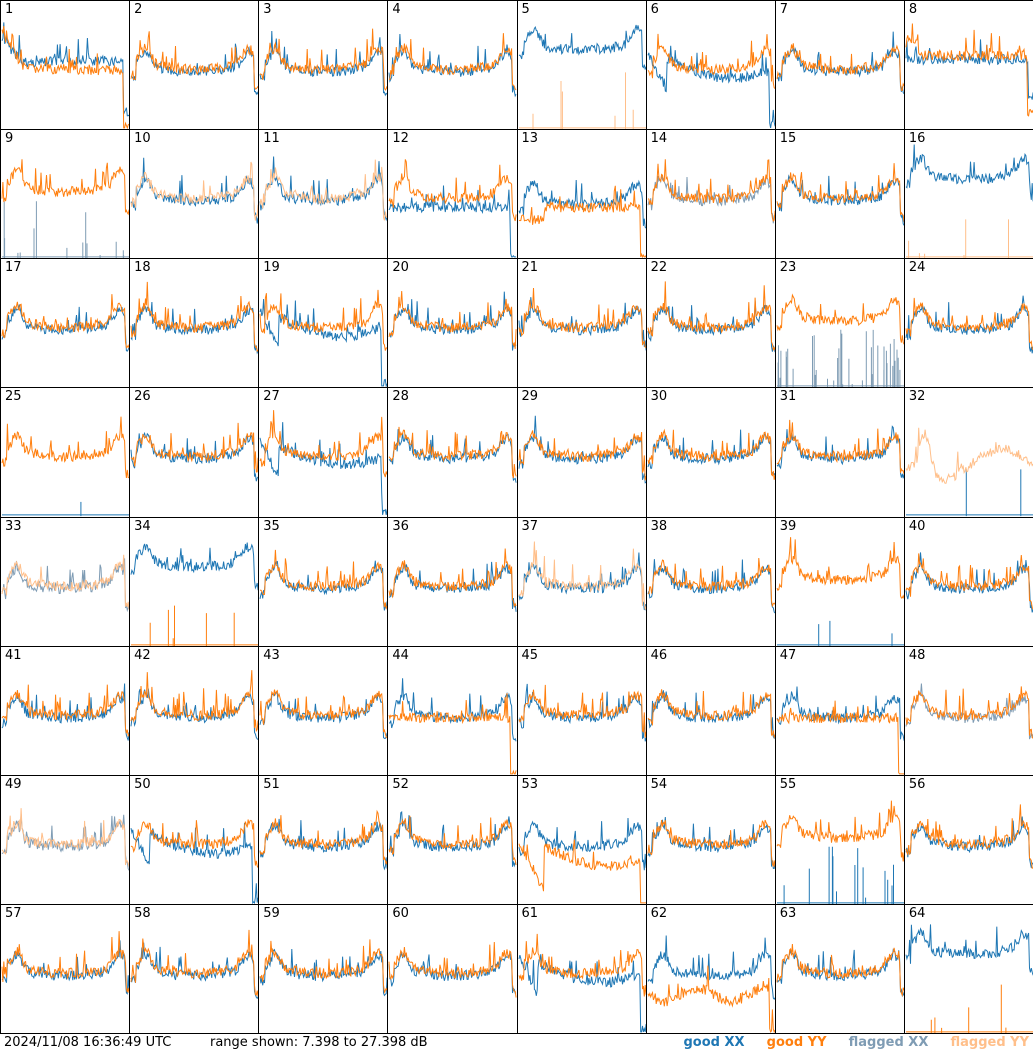 This screenshot has width=1033, height=1053. What do you see at coordinates (400, 784) in the screenshot?
I see `antenna-label: 52` at bounding box center [400, 784].